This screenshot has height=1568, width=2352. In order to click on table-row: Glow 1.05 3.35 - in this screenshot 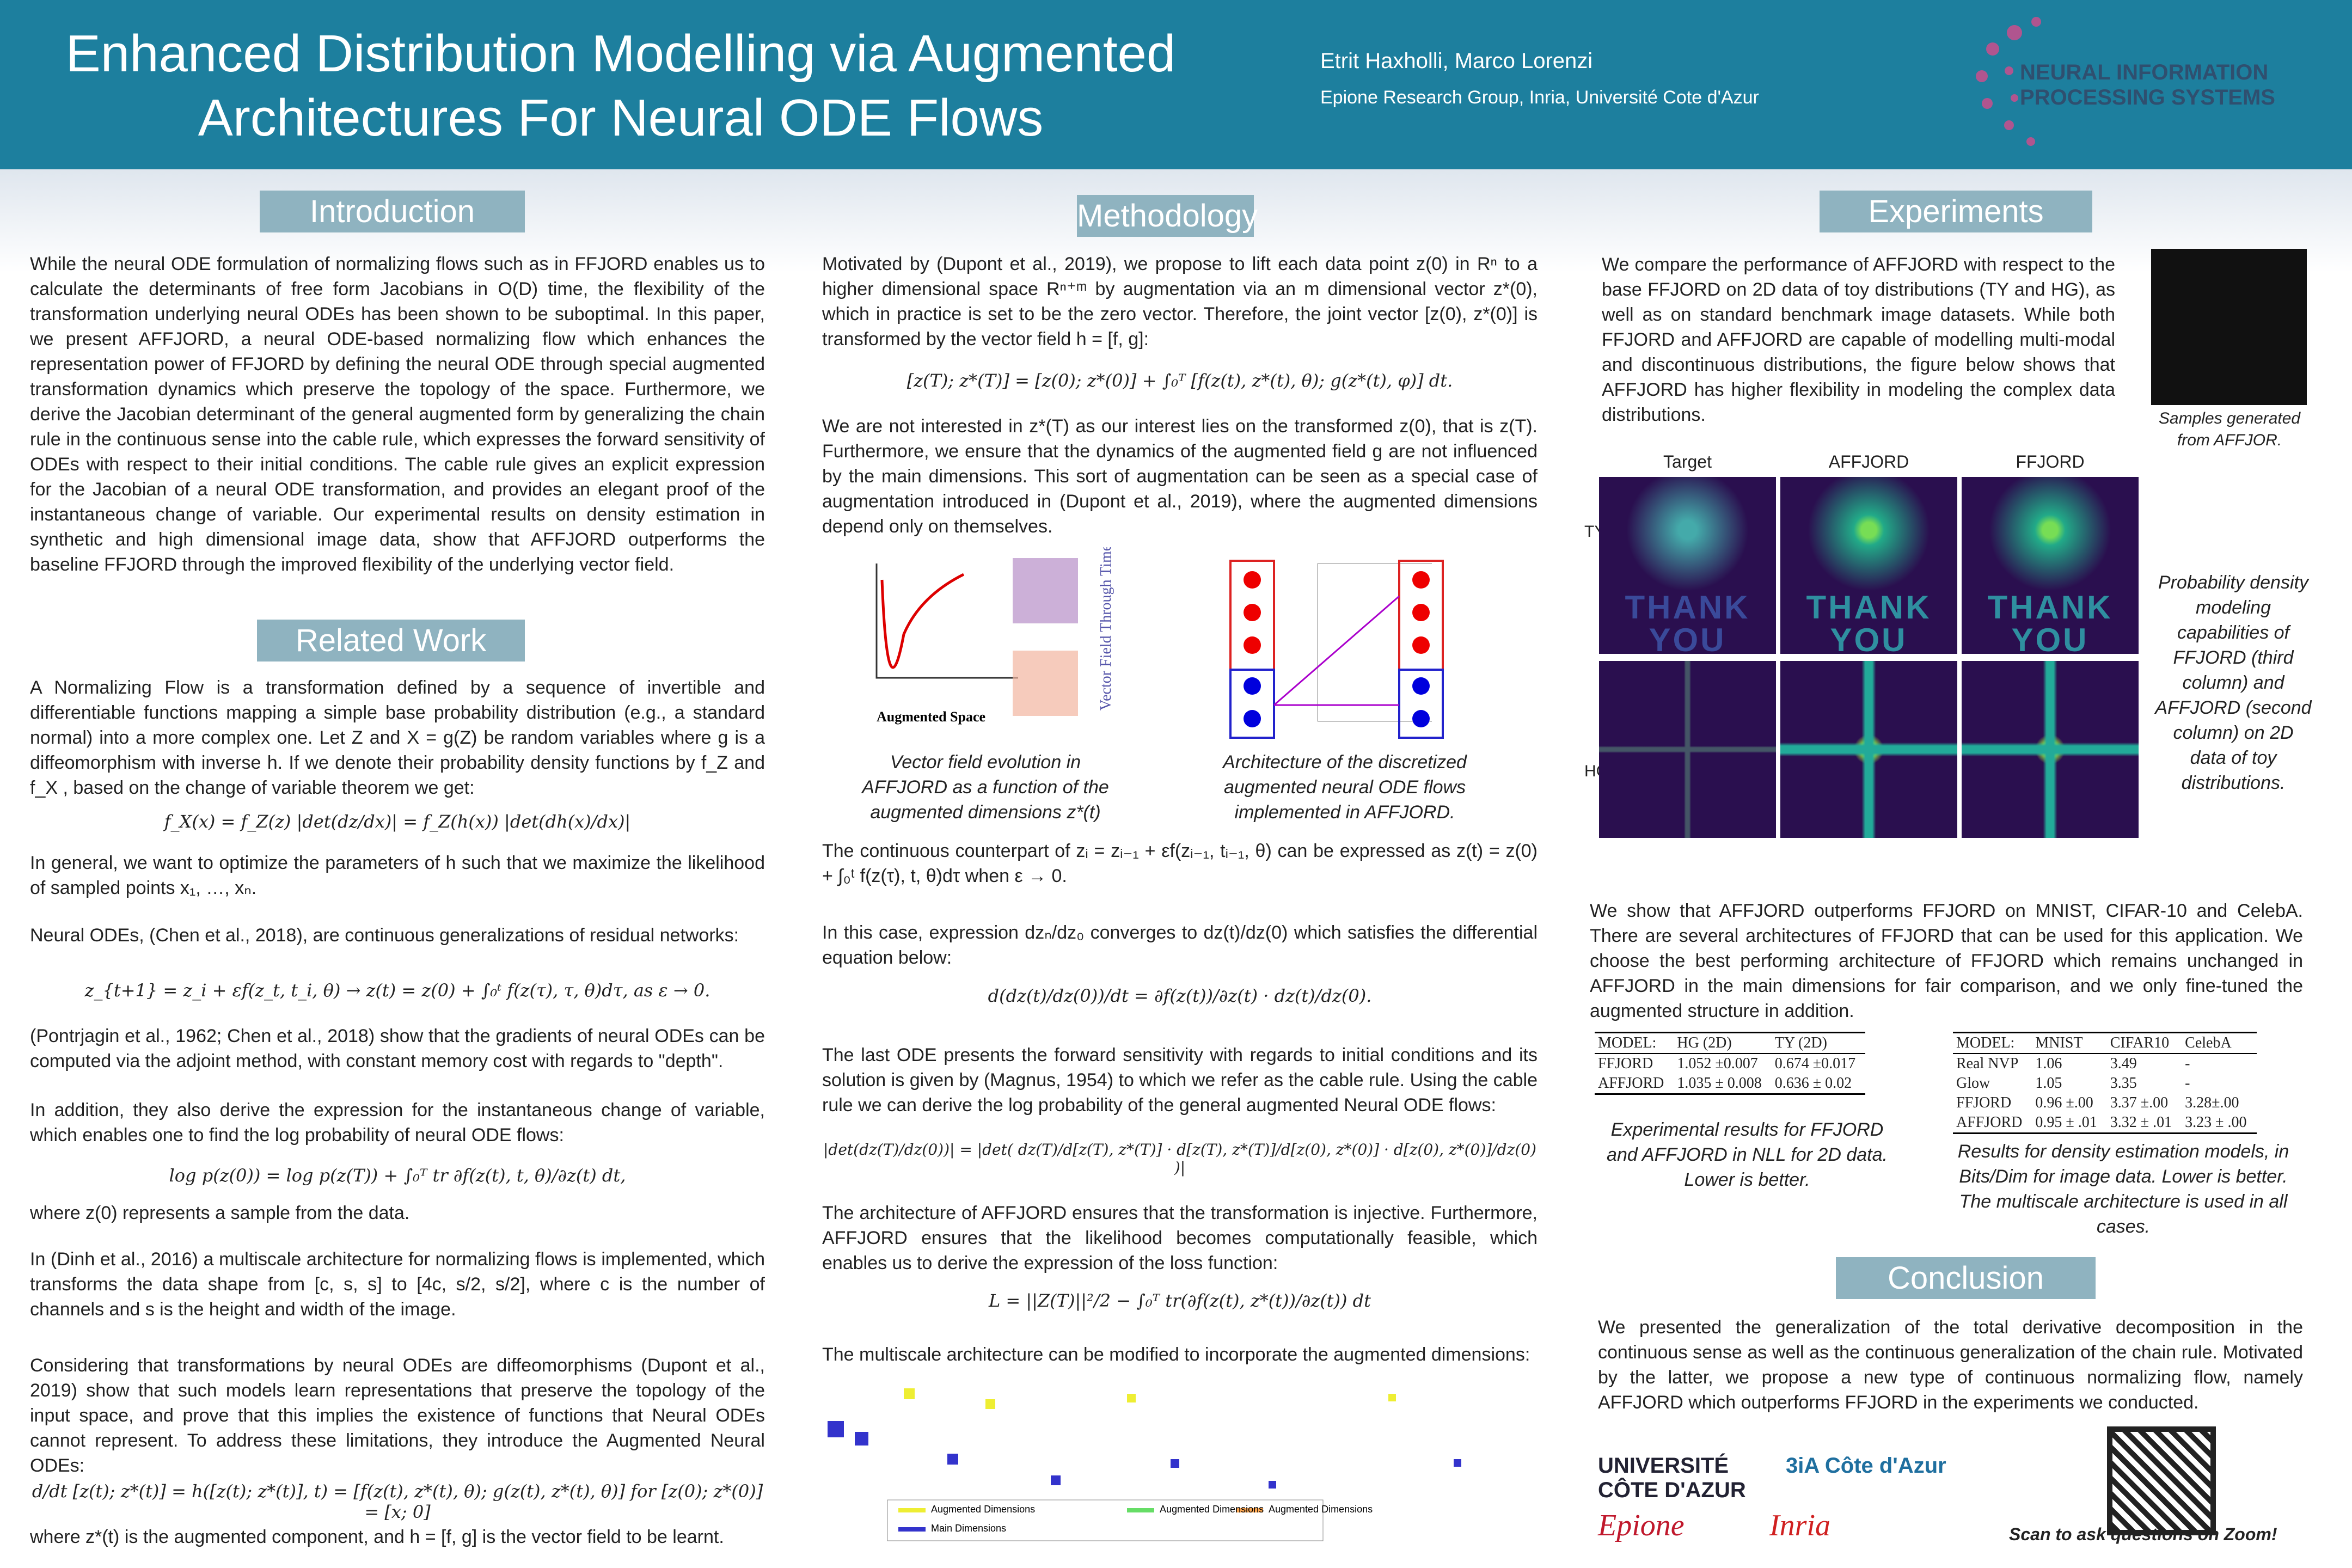, I will do `click(2105, 1083)`.